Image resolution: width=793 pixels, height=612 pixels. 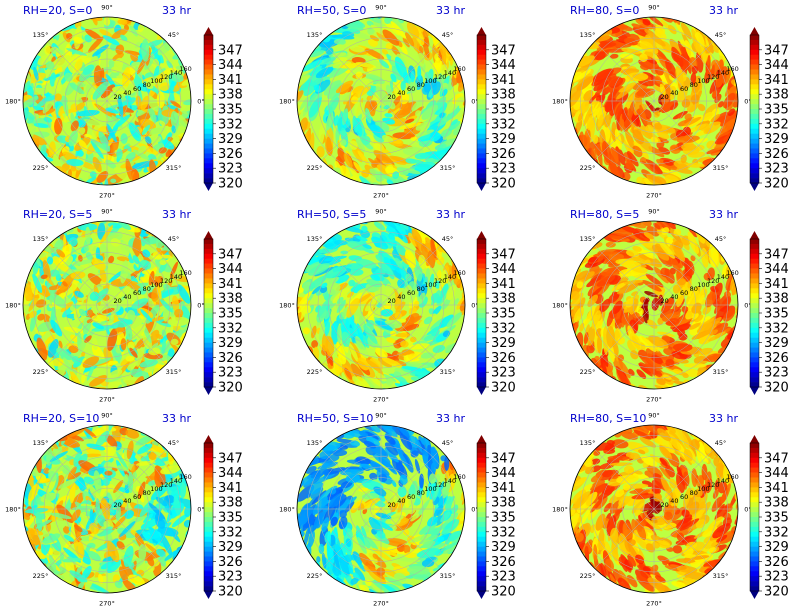 What do you see at coordinates (654, 400) in the screenshot?
I see `angle-tick-label: 270°` at bounding box center [654, 400].